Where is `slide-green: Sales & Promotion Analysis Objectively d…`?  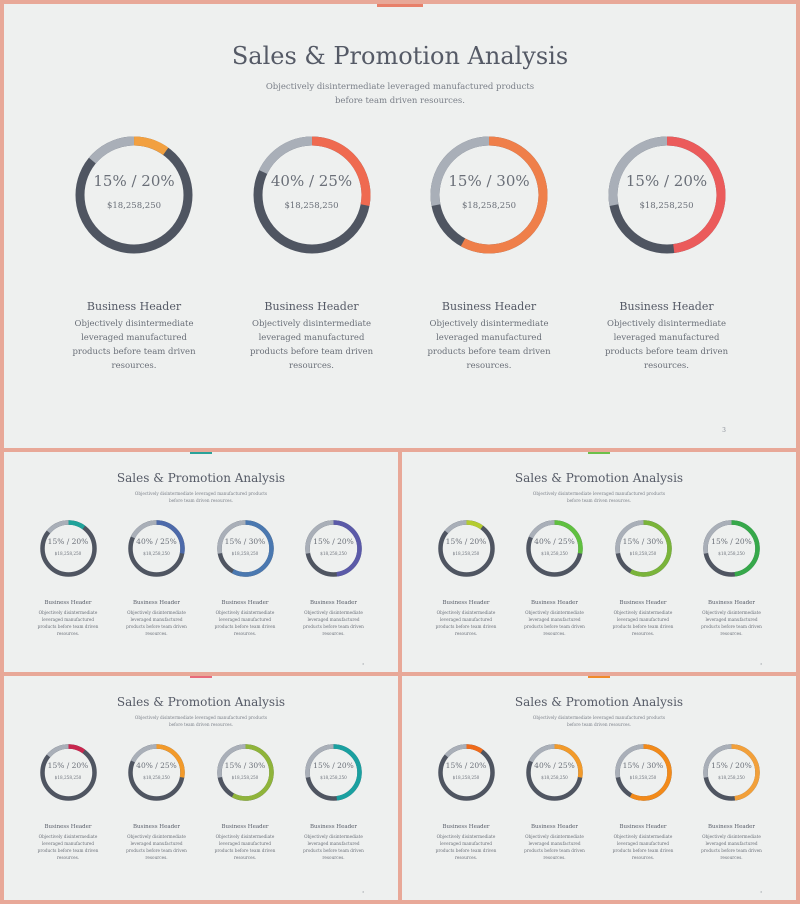 slide-green: Sales & Promotion Analysis Objectively d… is located at coordinates (599, 562).